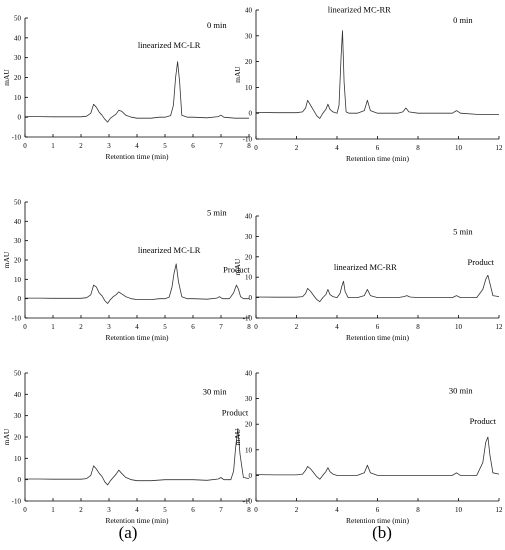 The height and width of the screenshot is (550, 505). I want to click on annotation-label: 5 min, so click(463, 231).